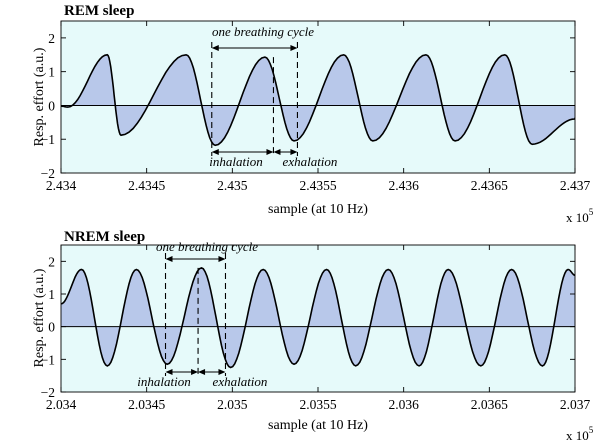 This screenshot has width=611, height=447. I want to click on nrem-panel-title: NREM sleep, so click(104, 237).